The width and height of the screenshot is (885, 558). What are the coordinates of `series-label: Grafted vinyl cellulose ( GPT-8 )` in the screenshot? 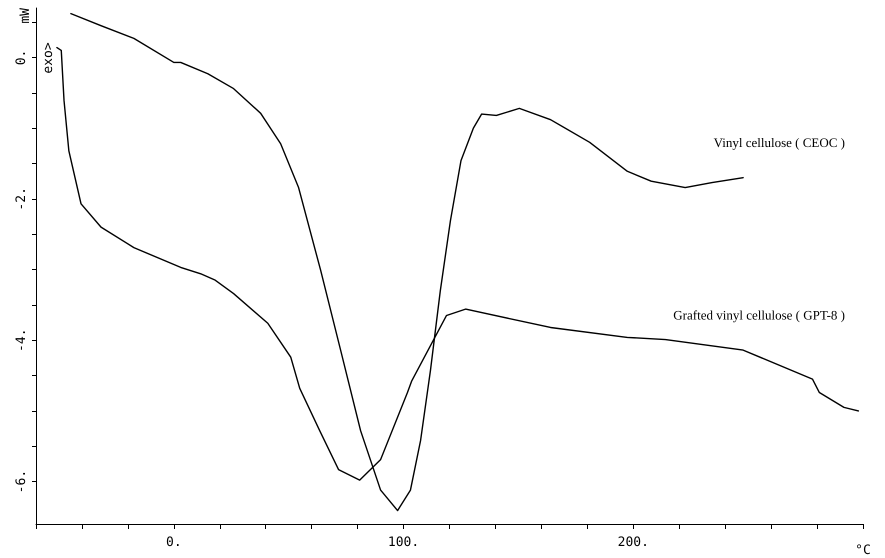 It's located at (759, 315).